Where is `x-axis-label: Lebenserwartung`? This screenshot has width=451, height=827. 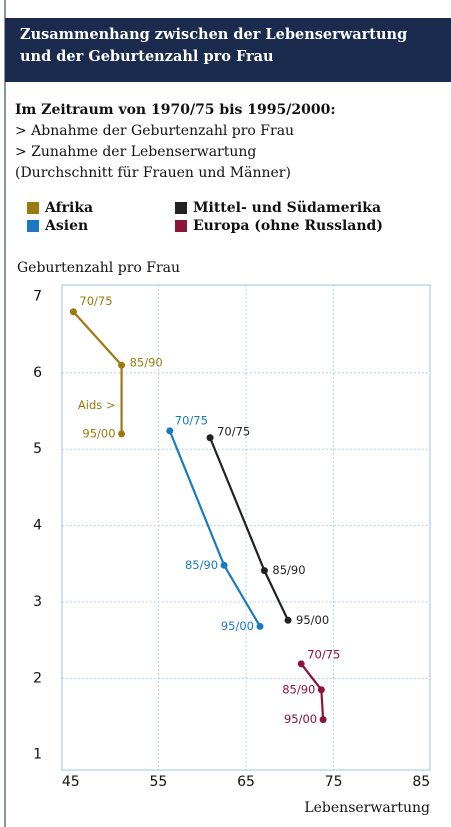 x-axis-label: Lebenserwartung is located at coordinates (367, 808).